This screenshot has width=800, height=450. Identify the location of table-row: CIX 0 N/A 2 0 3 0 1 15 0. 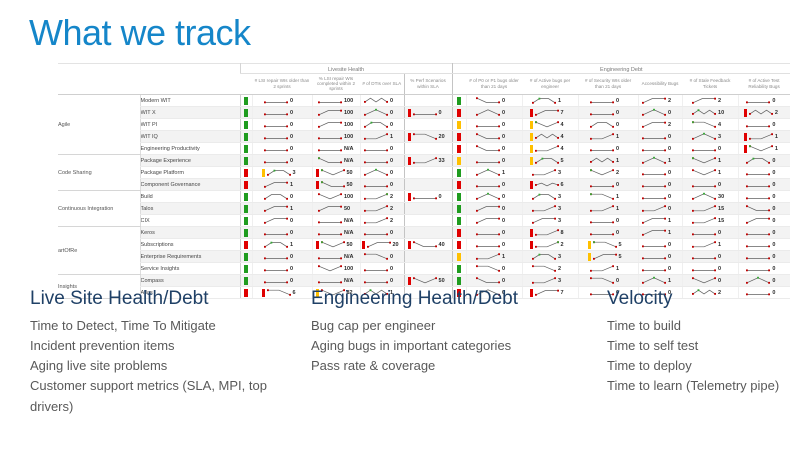
(424, 220).